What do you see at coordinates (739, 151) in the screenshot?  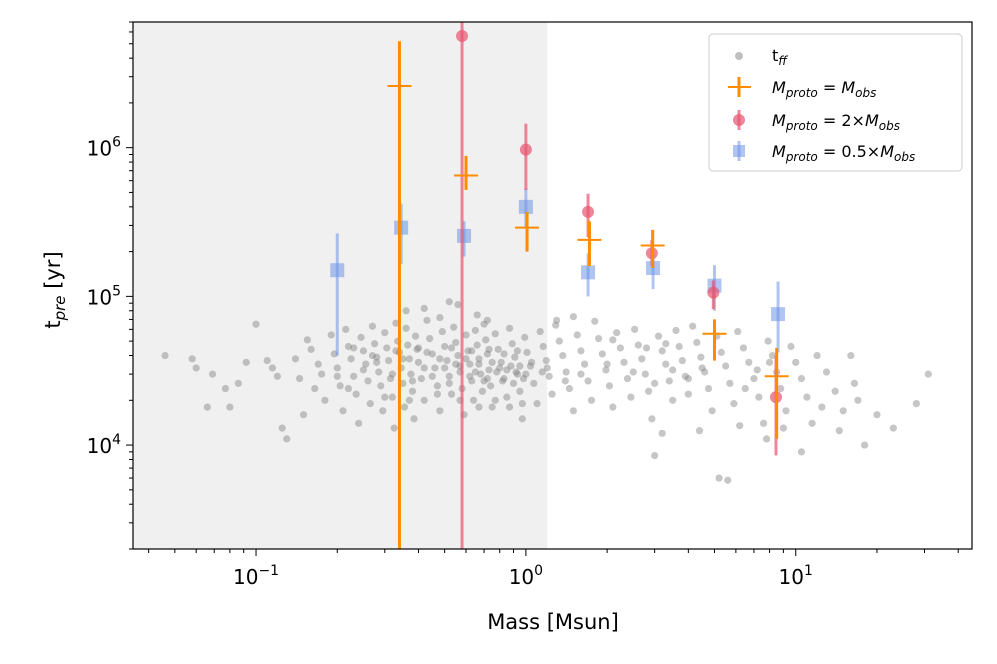 I see `legend-marker-half` at bounding box center [739, 151].